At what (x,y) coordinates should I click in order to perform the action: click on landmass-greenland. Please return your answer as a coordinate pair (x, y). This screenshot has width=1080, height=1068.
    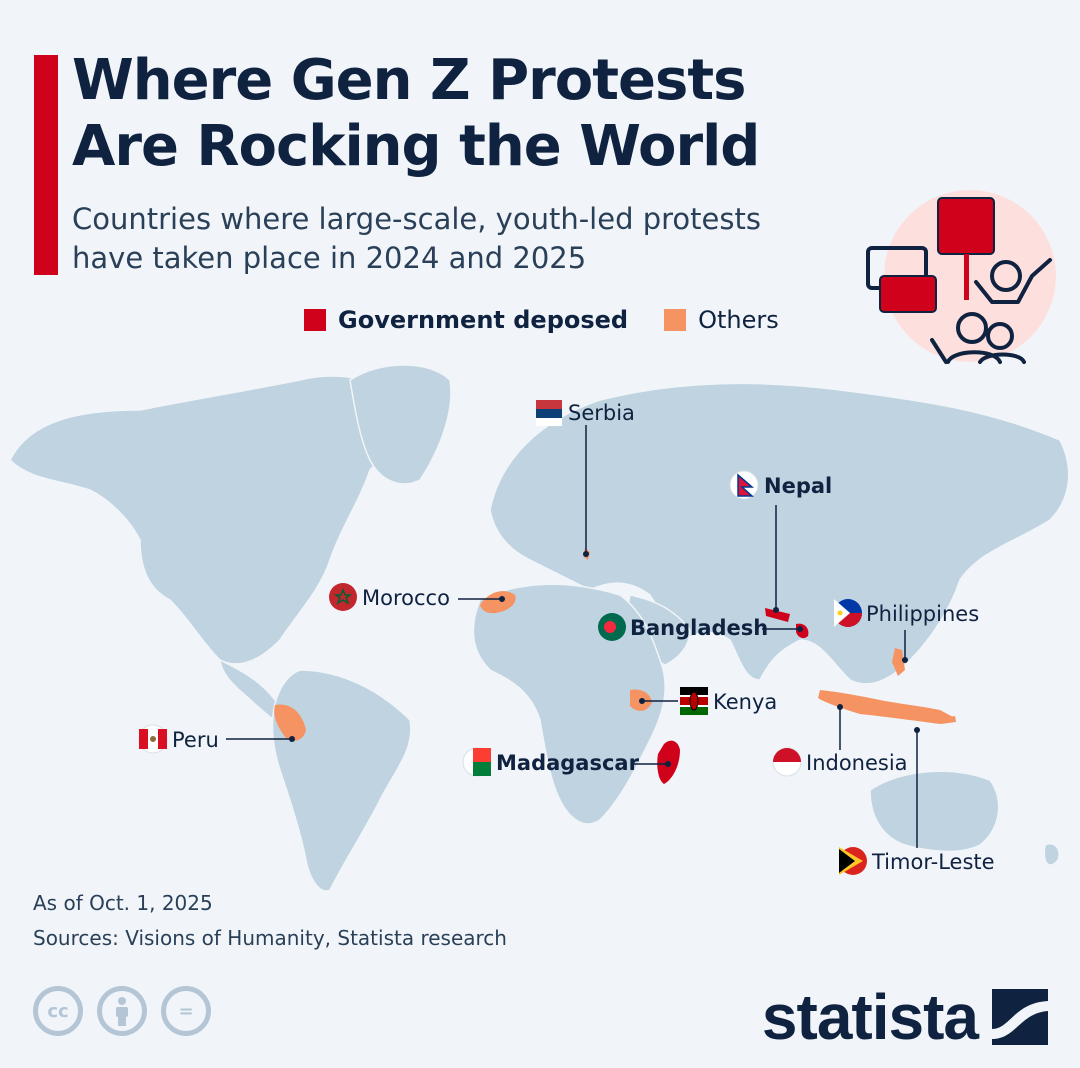
    Looking at the image, I should click on (400, 424).